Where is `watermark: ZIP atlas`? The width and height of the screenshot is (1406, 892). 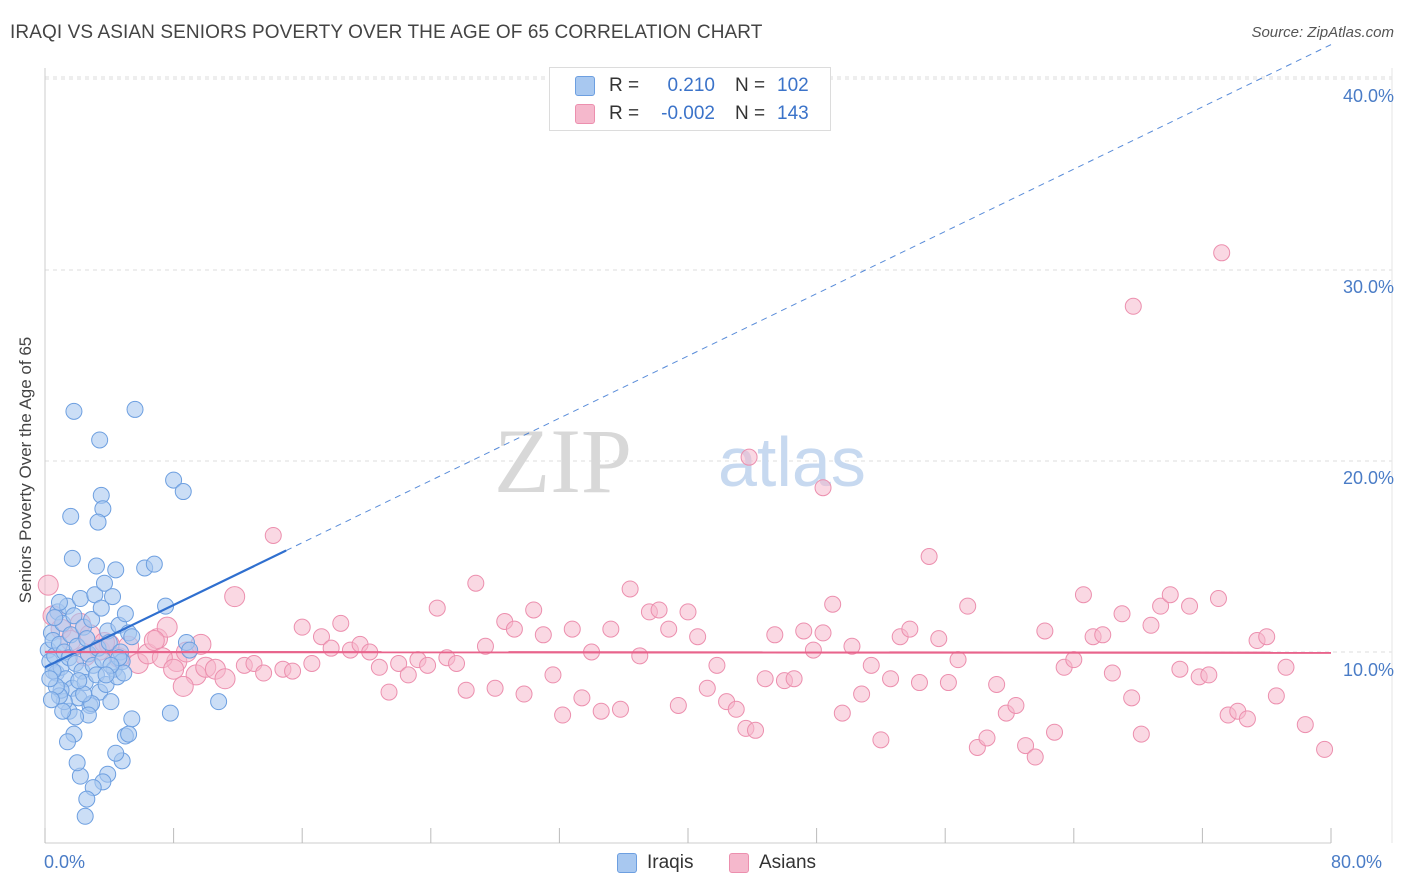 watermark: ZIP atlas is located at coordinates (680, 461).